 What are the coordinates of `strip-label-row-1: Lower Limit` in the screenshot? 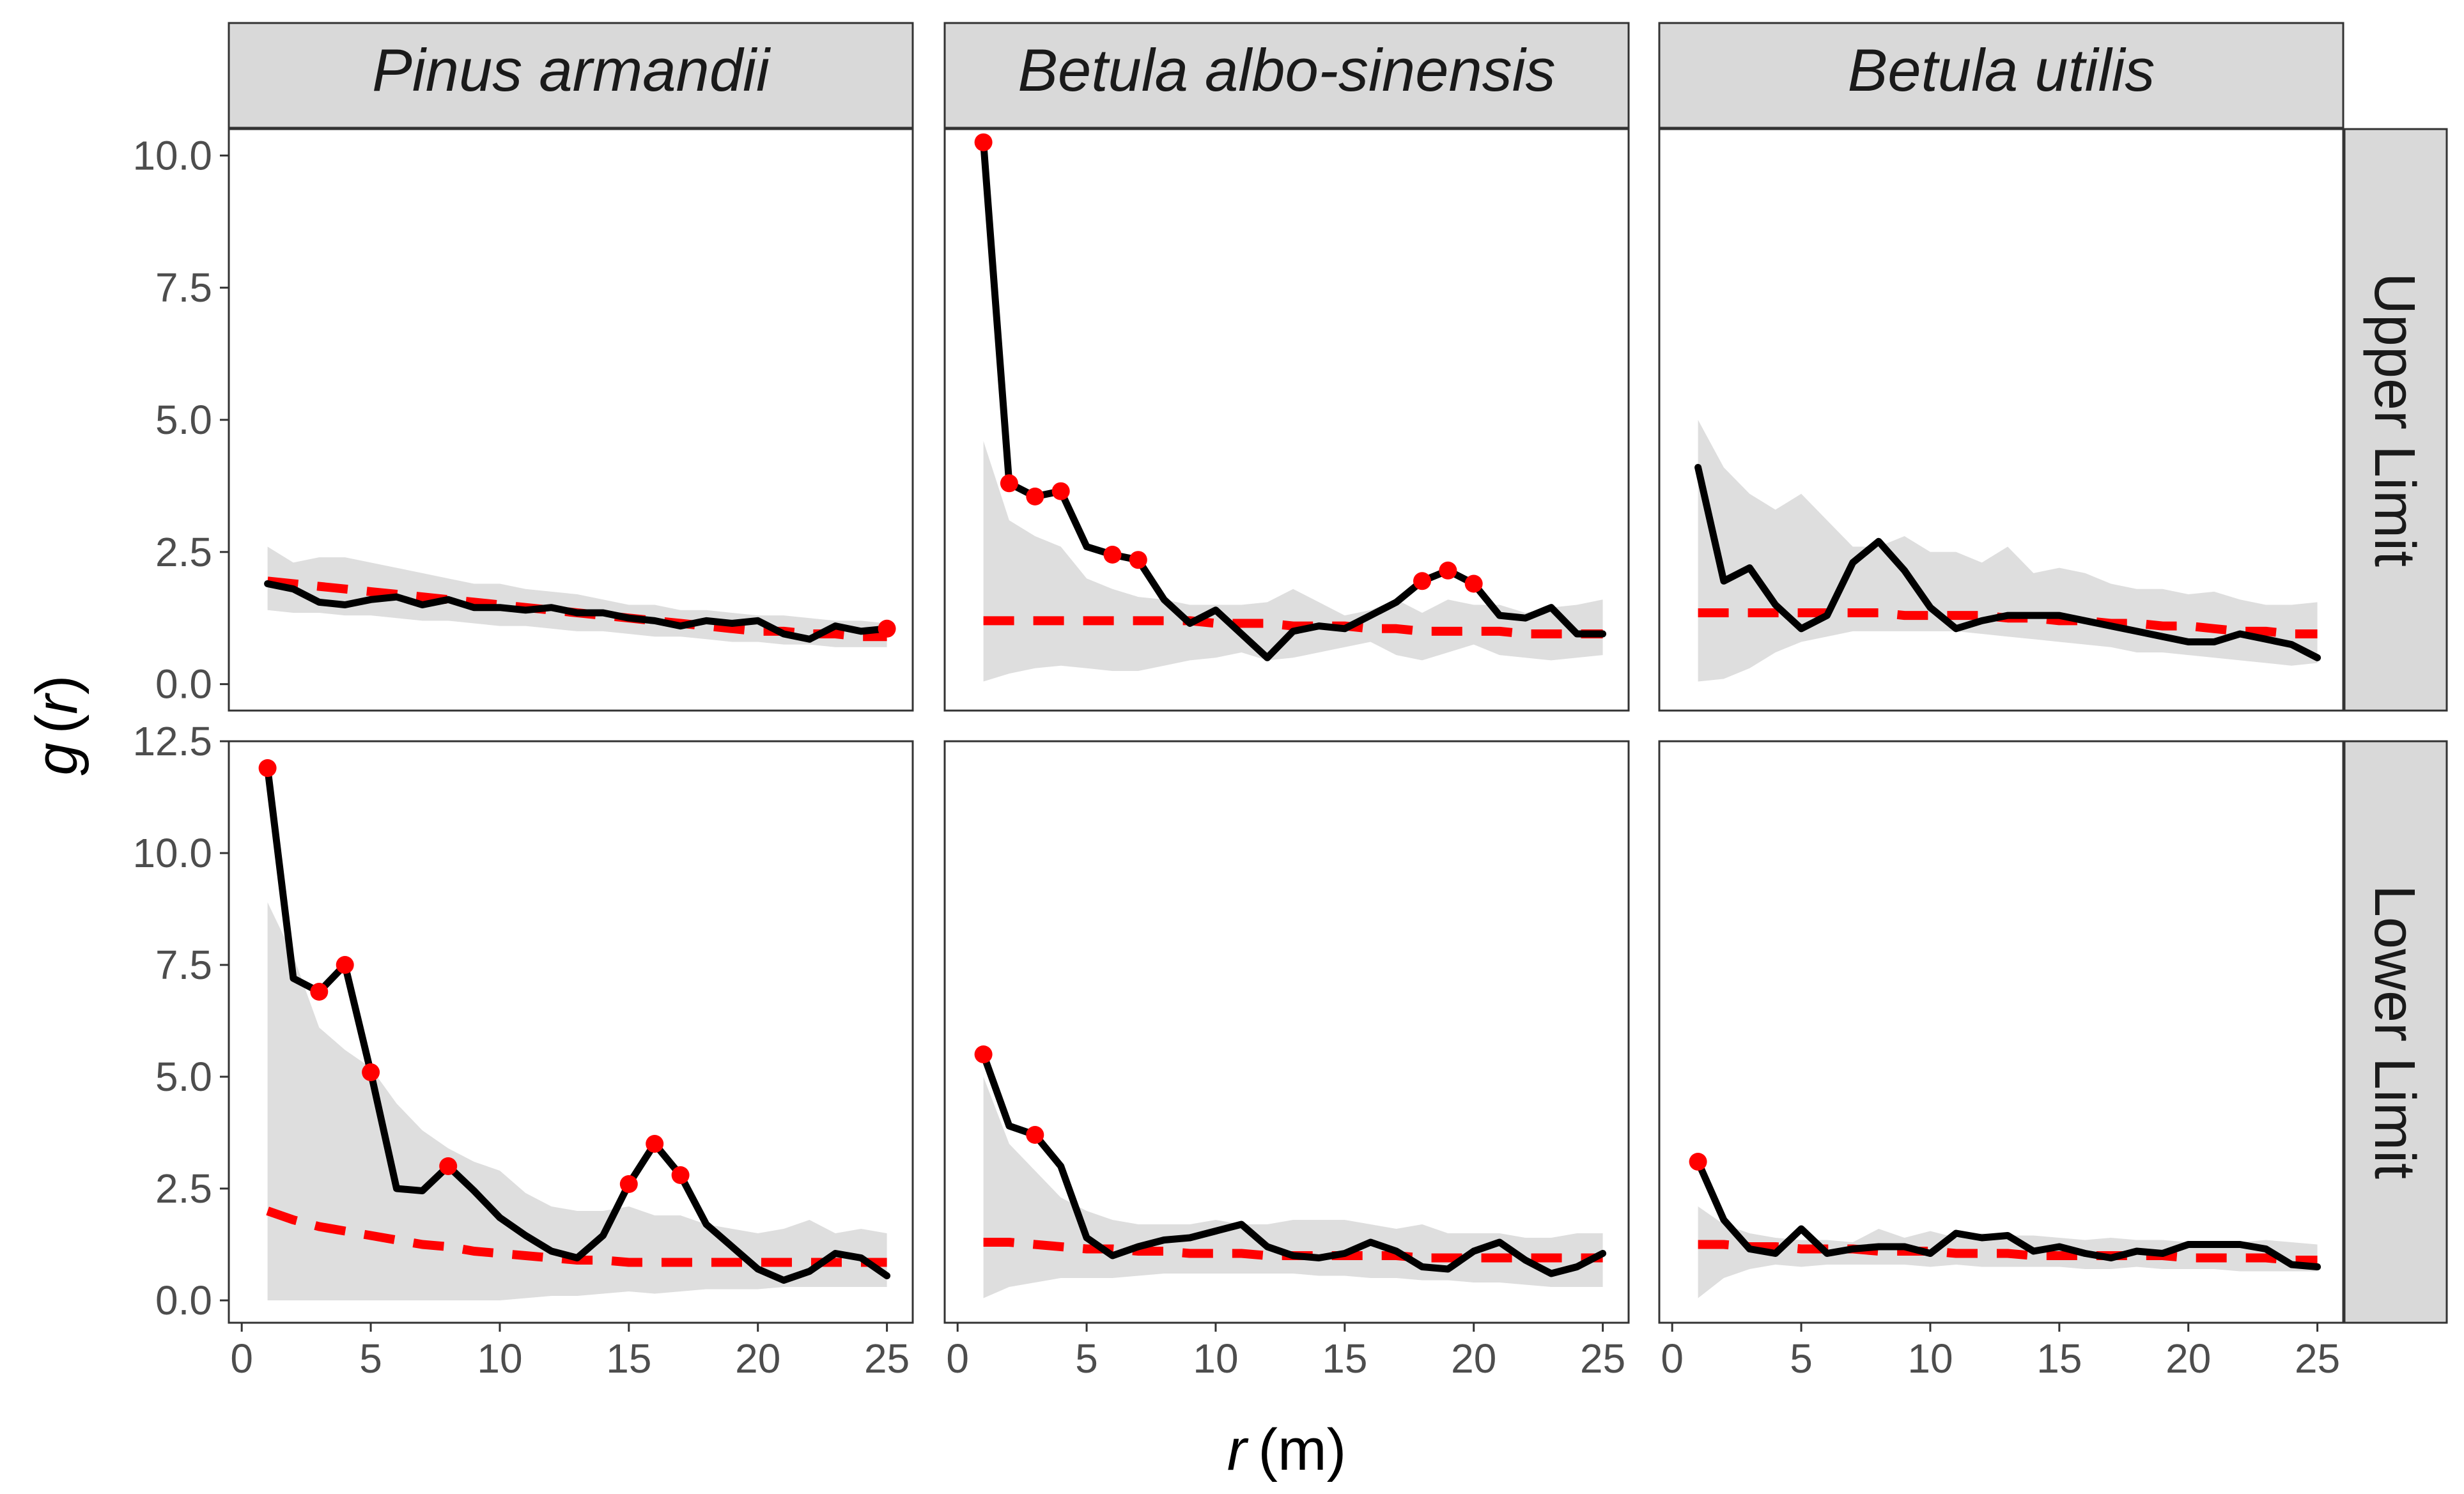 It's located at (2394, 1032).